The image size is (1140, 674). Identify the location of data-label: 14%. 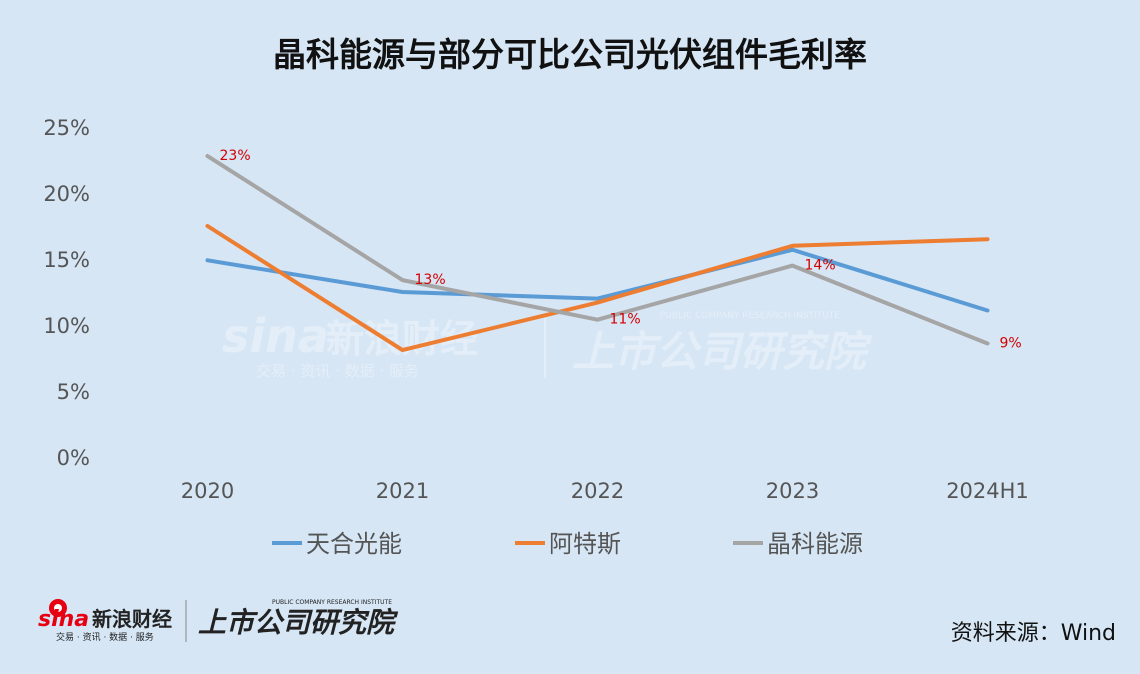
(820, 266).